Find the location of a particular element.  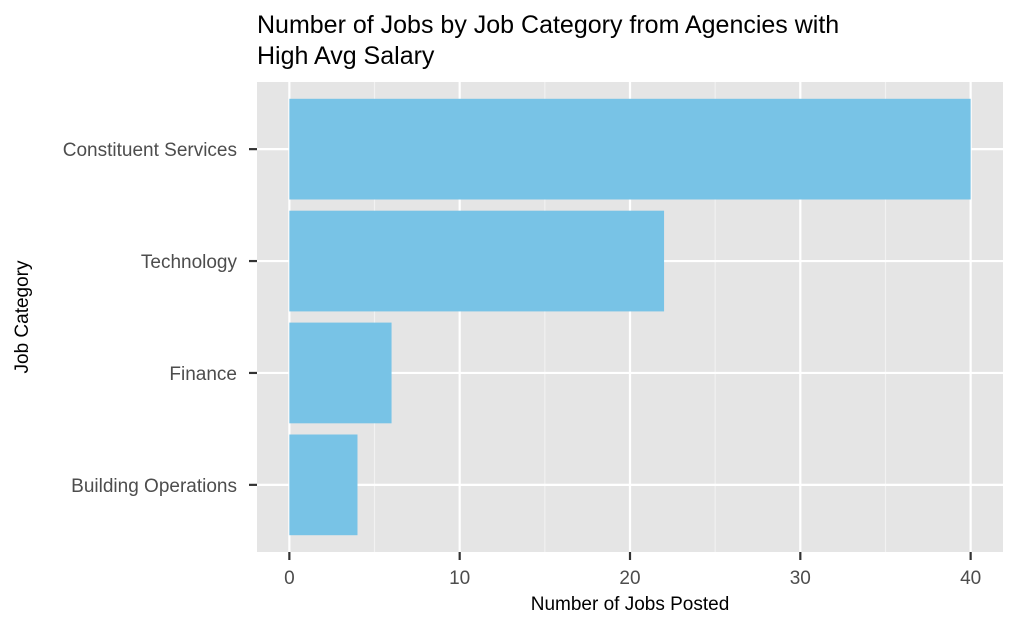

bar-finance is located at coordinates (340, 373).